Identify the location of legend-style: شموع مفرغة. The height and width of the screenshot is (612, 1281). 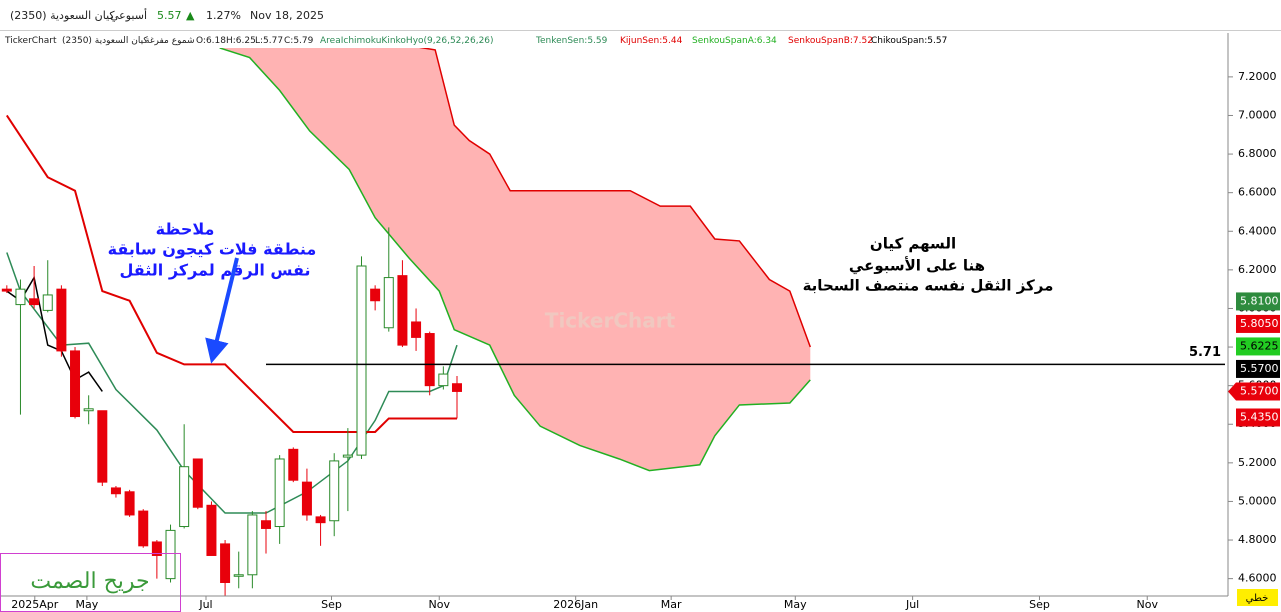
(170, 41).